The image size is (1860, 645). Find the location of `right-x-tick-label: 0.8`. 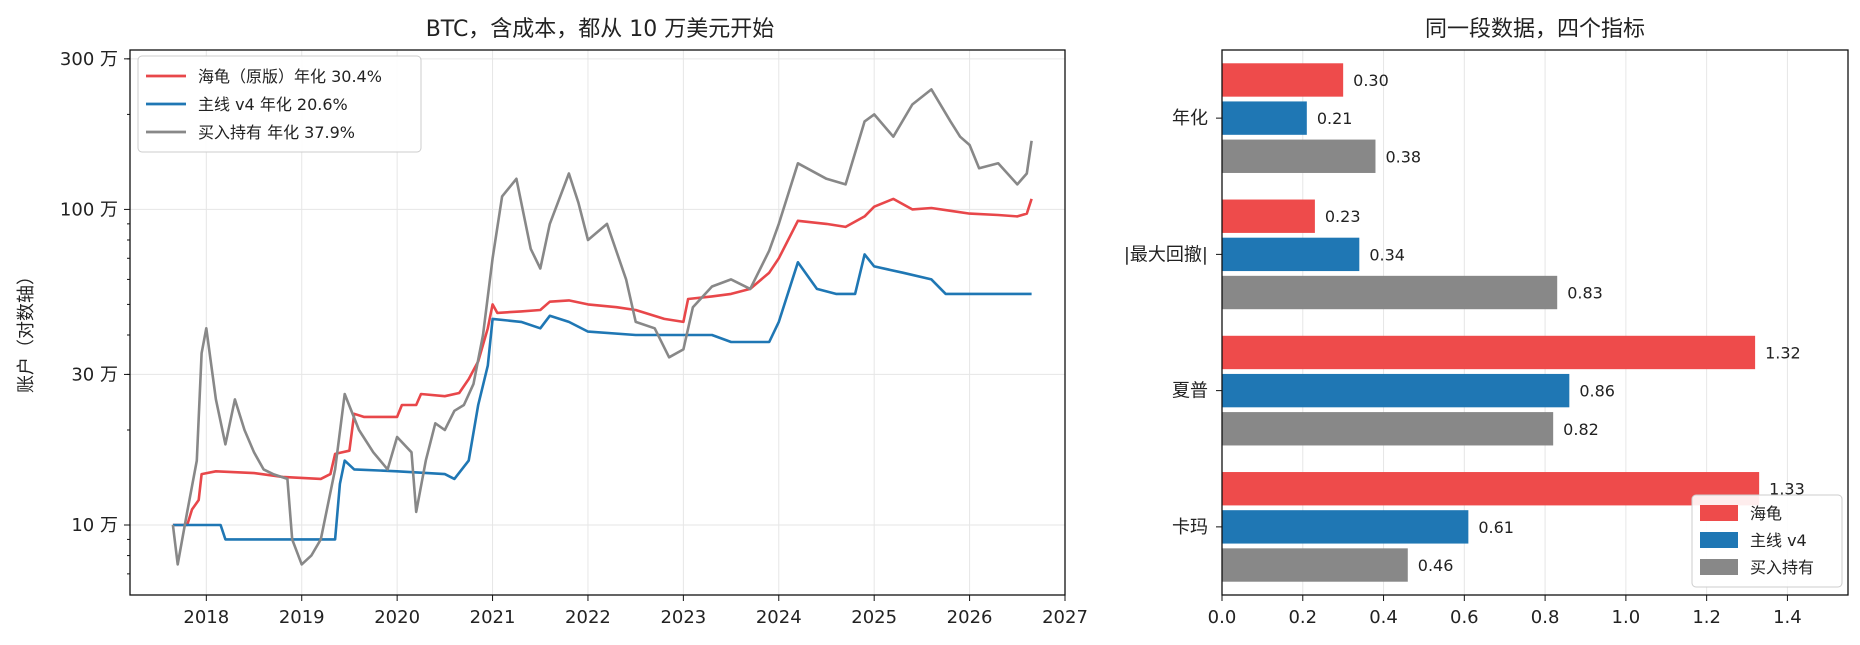

right-x-tick-label: 0.8 is located at coordinates (1545, 617).